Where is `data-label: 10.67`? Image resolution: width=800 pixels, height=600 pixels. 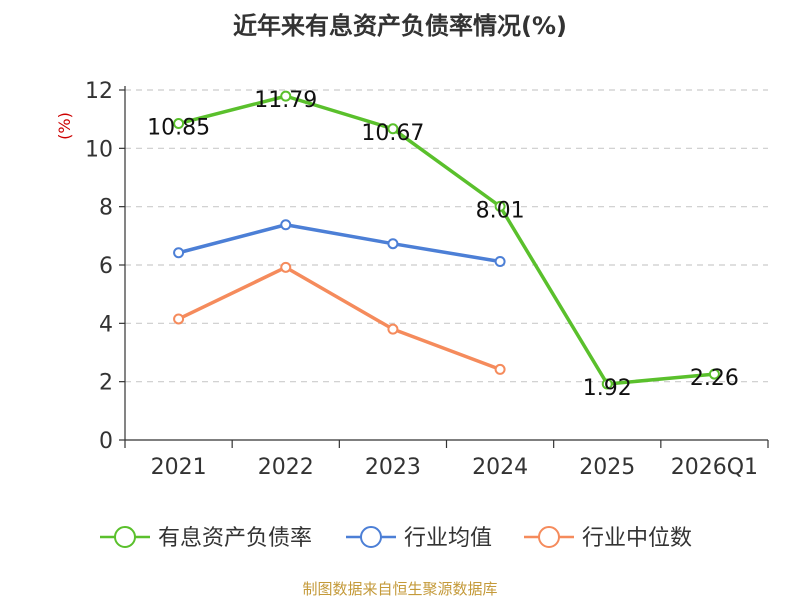 data-label: 10.67 is located at coordinates (392, 133).